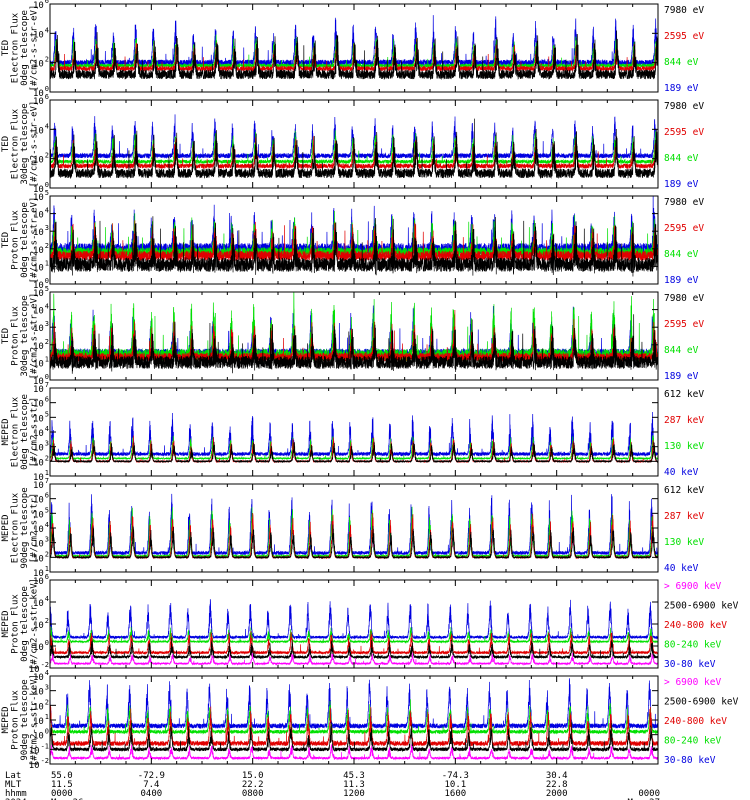 Image resolution: width=750 pixels, height=800 pixels. Describe the element at coordinates (692, 682) in the screenshot. I see `legend-entry: > 6900 keV` at that location.